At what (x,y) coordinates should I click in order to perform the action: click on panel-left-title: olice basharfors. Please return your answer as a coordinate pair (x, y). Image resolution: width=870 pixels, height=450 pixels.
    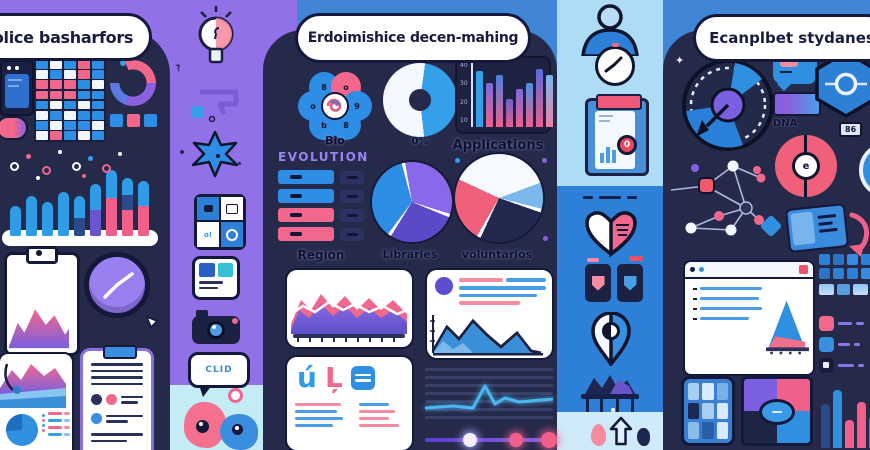
    Looking at the image, I should click on (67, 37).